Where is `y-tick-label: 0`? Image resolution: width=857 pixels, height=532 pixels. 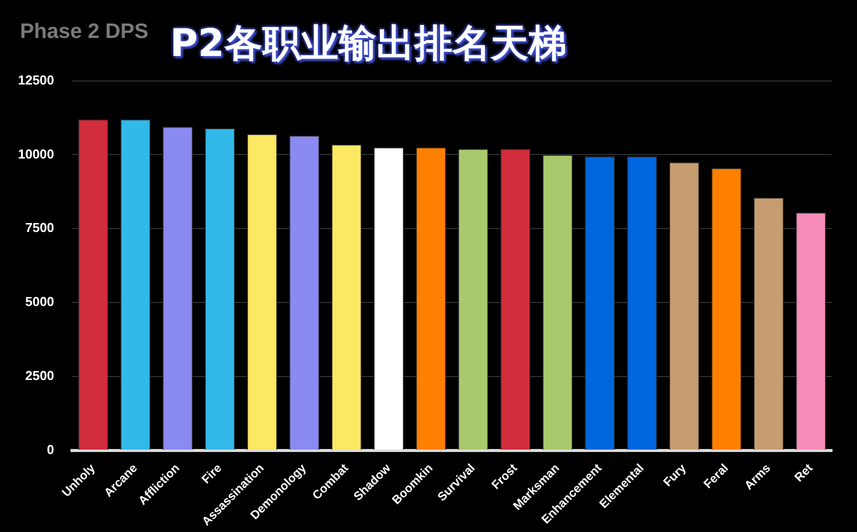
y-tick-label: 0 is located at coordinates (50, 449).